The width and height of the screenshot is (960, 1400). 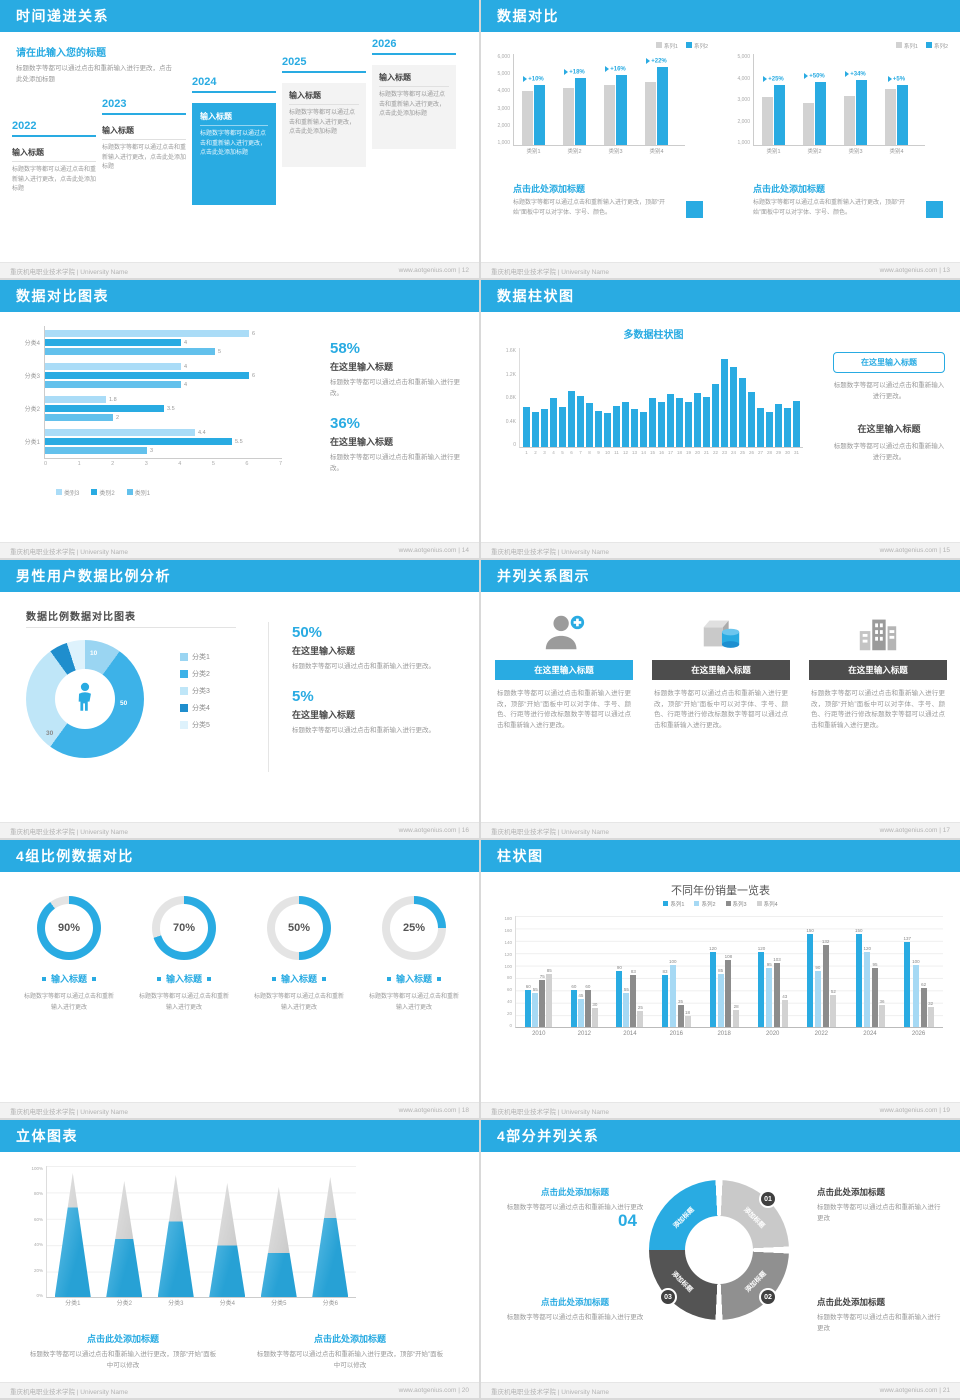 I want to click on x-tick-label: 31, so click(x=796, y=452).